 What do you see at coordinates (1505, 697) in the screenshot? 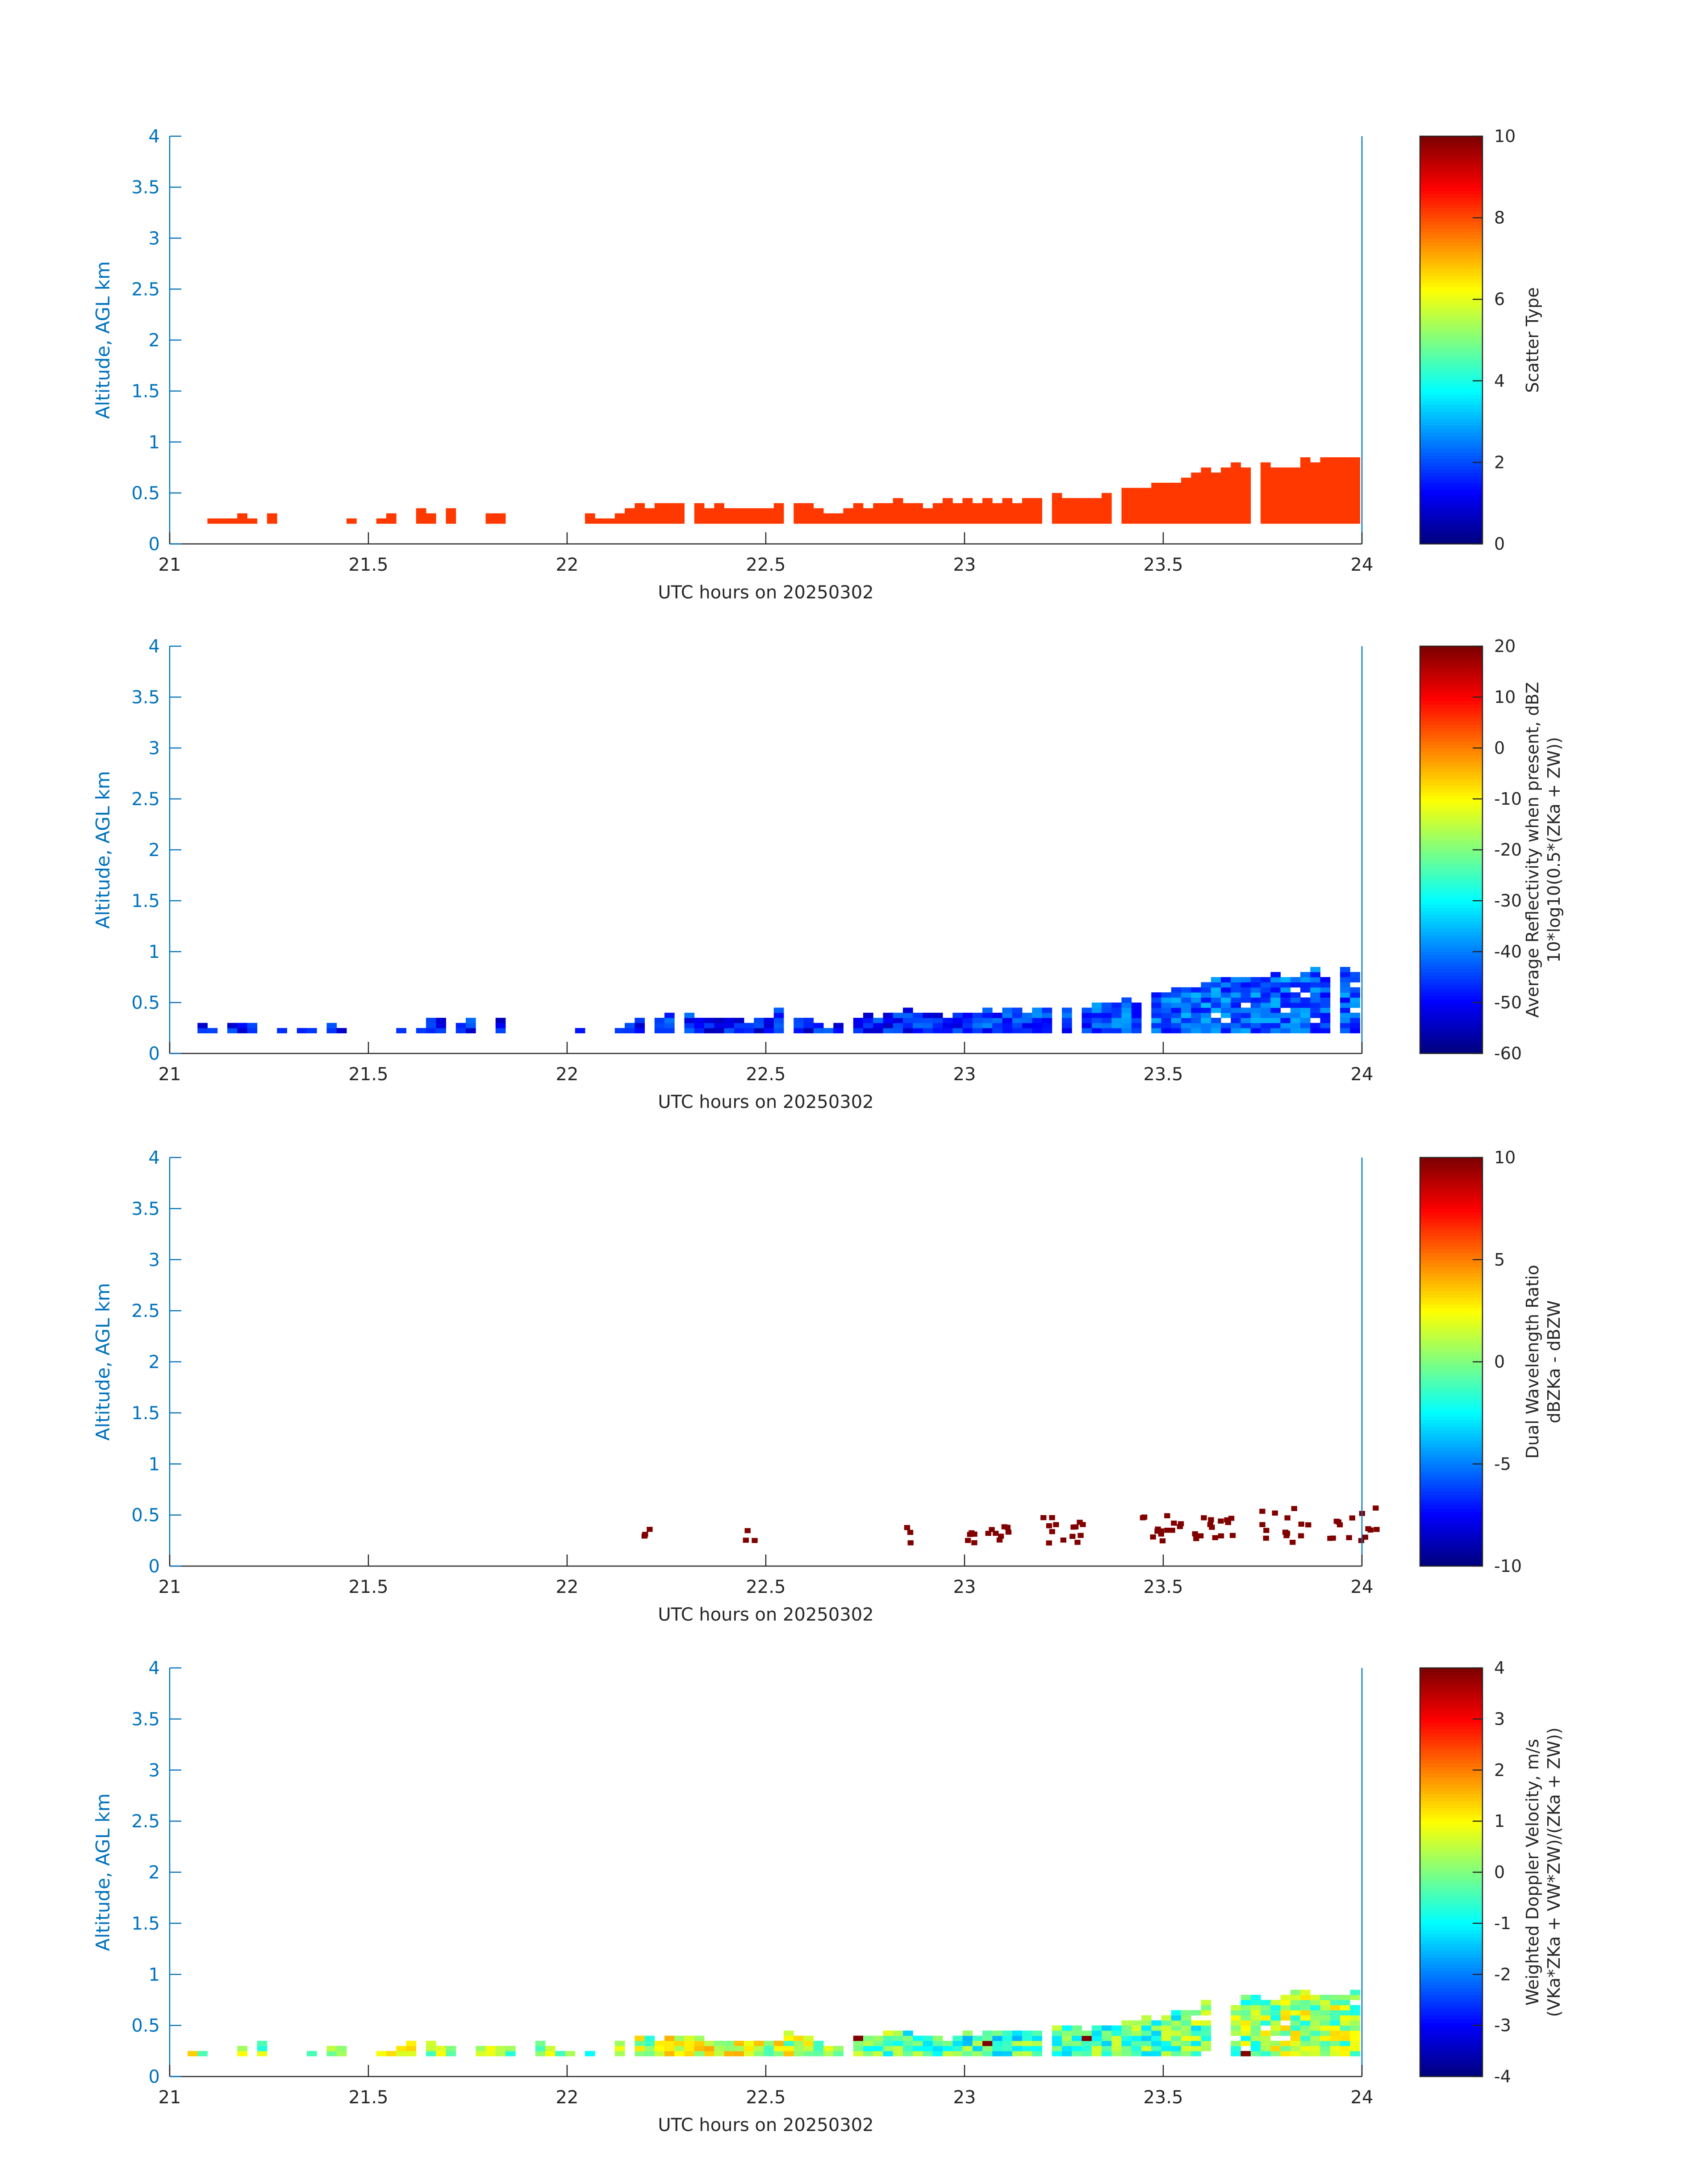
I see `colorbar-tick-label: 10` at bounding box center [1505, 697].